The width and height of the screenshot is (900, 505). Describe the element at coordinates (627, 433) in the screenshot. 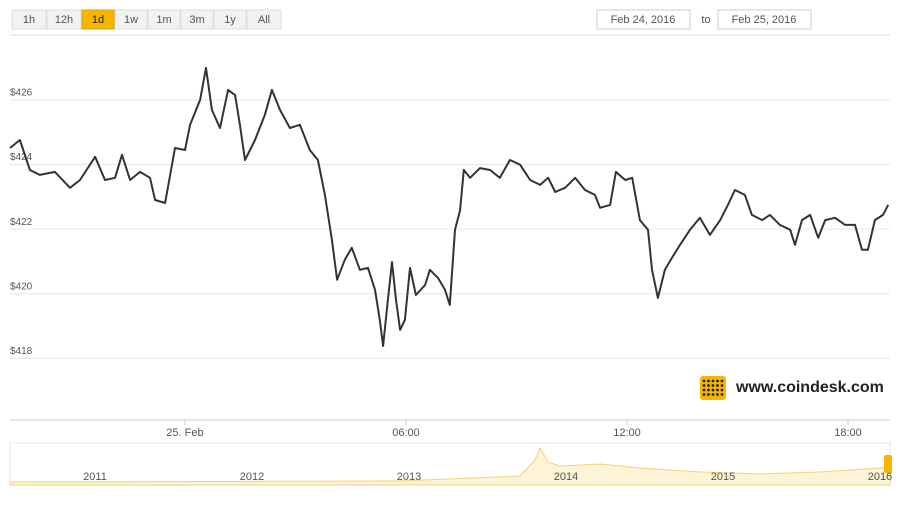

I see `x-tick-label: 12:00` at that location.